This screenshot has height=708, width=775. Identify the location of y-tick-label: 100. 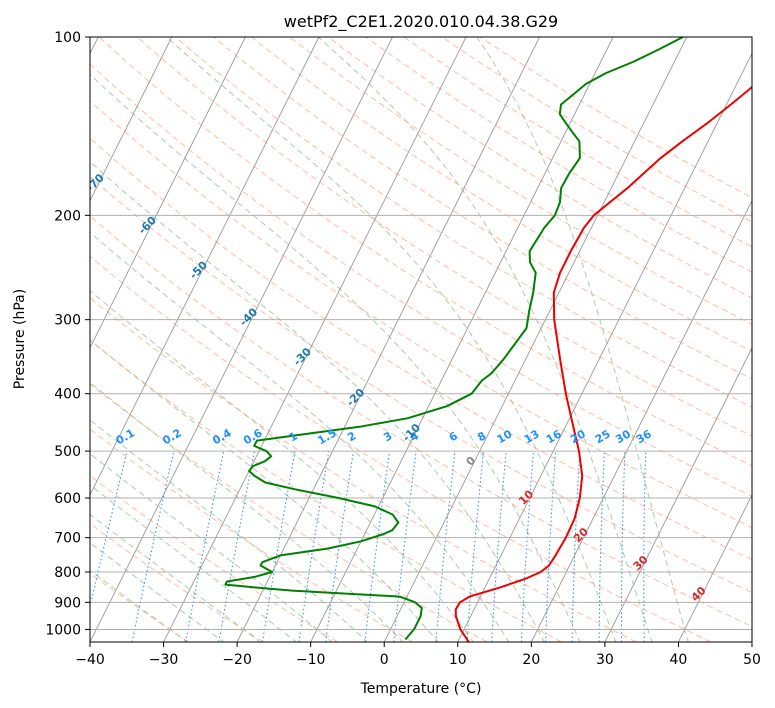
(67, 38).